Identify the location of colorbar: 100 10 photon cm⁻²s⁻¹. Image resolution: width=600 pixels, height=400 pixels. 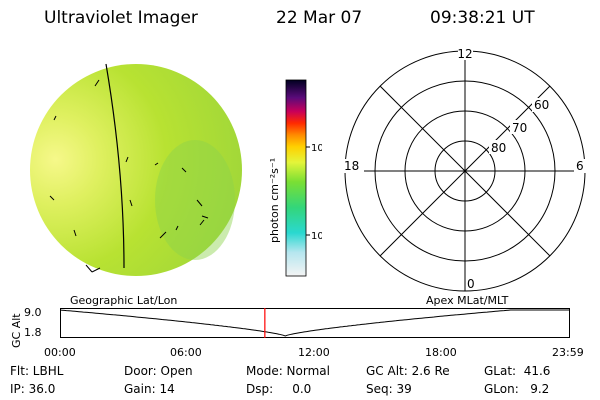
(295, 178).